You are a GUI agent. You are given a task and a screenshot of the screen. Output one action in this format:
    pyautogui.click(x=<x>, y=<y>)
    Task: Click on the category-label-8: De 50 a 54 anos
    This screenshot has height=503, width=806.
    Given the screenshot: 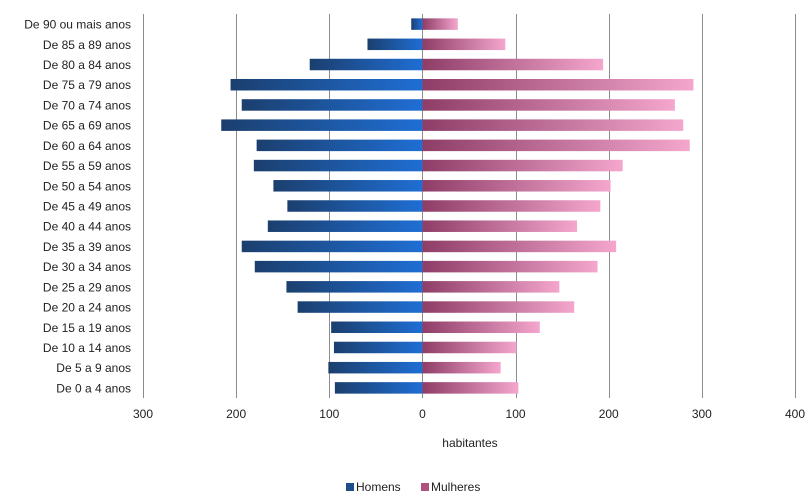 What is the action you would take?
    pyautogui.click(x=87, y=186)
    